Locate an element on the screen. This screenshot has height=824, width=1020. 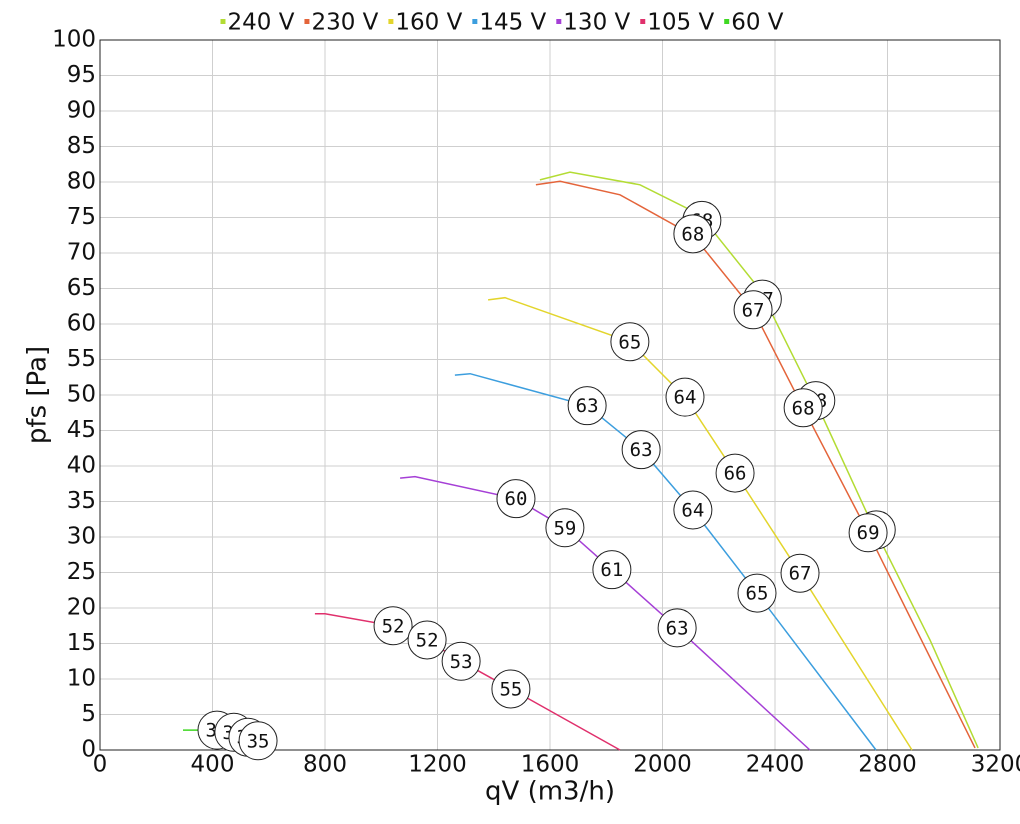
marker-label: 55 is located at coordinates (510, 689).